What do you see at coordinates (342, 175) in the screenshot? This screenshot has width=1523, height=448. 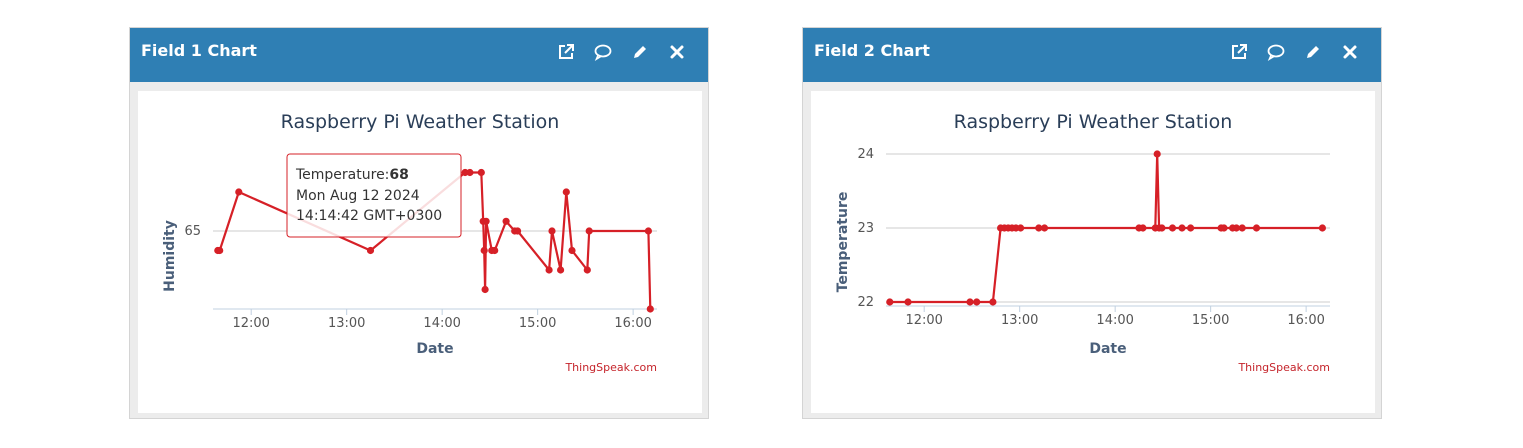 I see `tooltip-series-prefix: Temperature:` at bounding box center [342, 175].